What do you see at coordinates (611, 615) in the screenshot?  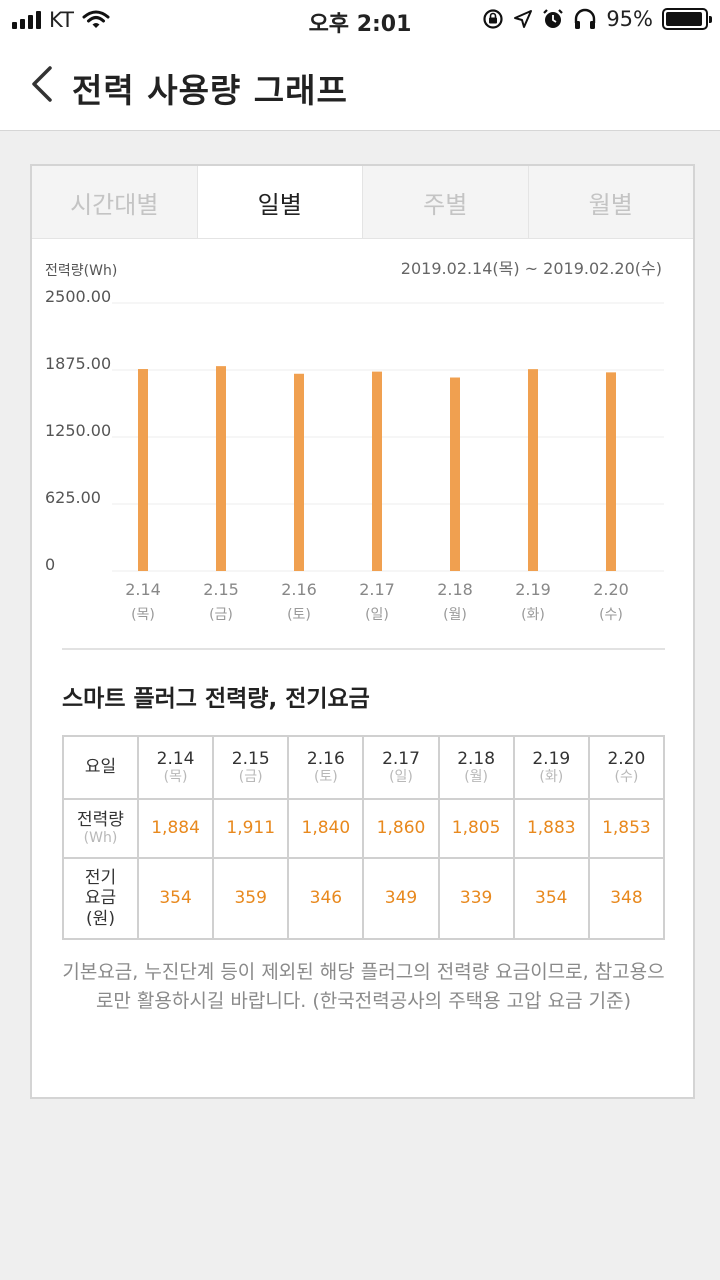 I see `x-tick-weekday: (수)` at bounding box center [611, 615].